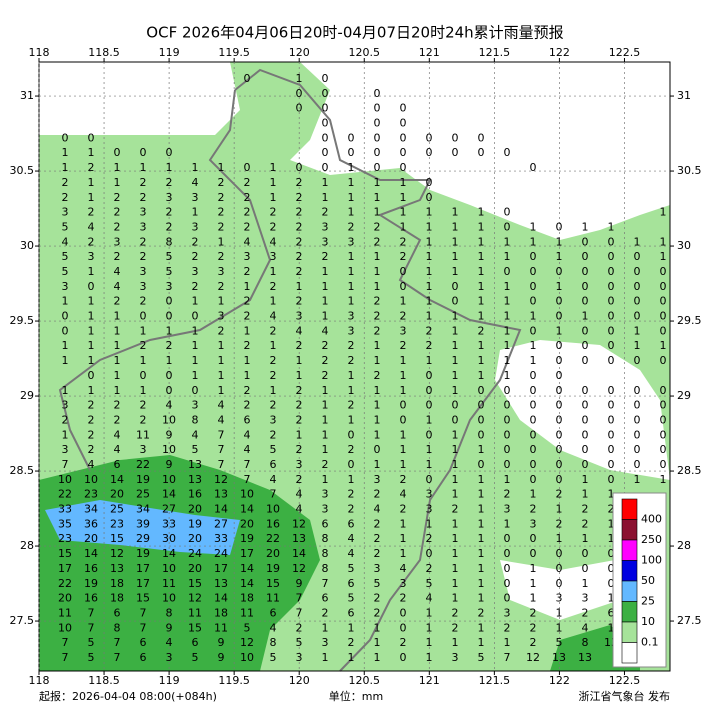  I want to click on rain-value: 5, so click(481, 657).